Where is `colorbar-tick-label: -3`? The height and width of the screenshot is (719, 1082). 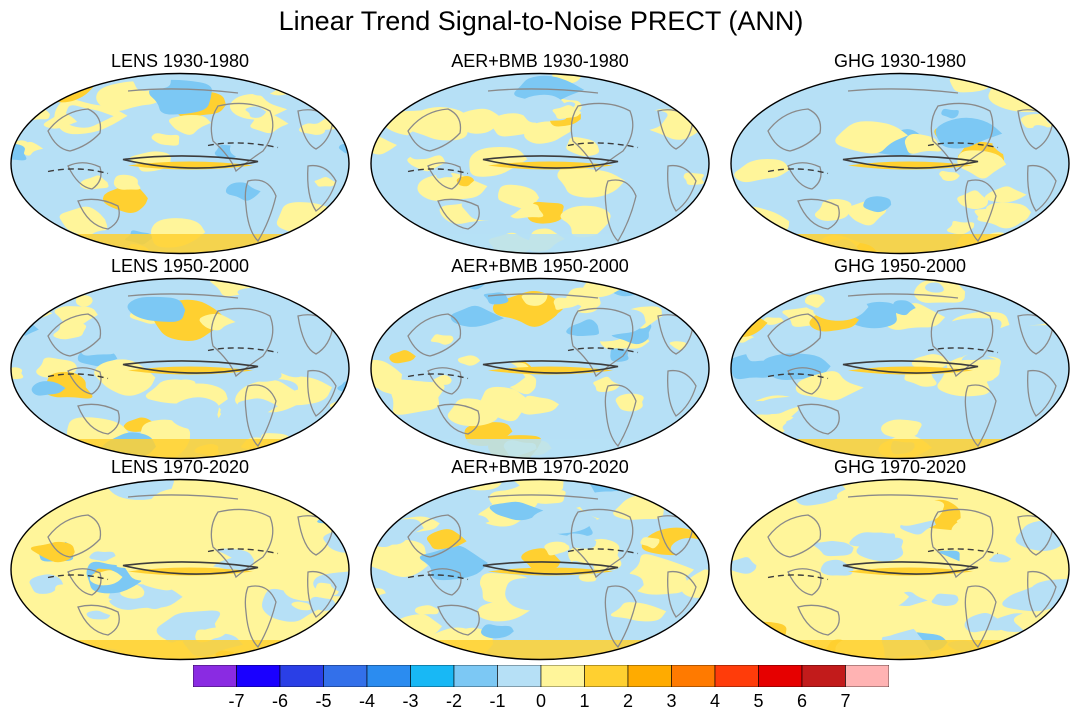 colorbar-tick-label: -3 is located at coordinates (410, 701).